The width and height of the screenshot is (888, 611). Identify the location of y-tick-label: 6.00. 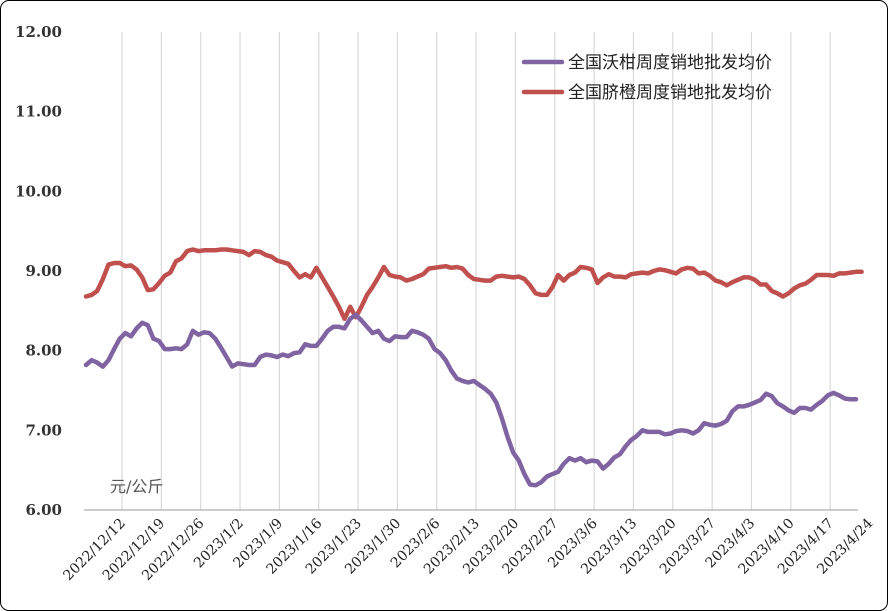
(43, 510).